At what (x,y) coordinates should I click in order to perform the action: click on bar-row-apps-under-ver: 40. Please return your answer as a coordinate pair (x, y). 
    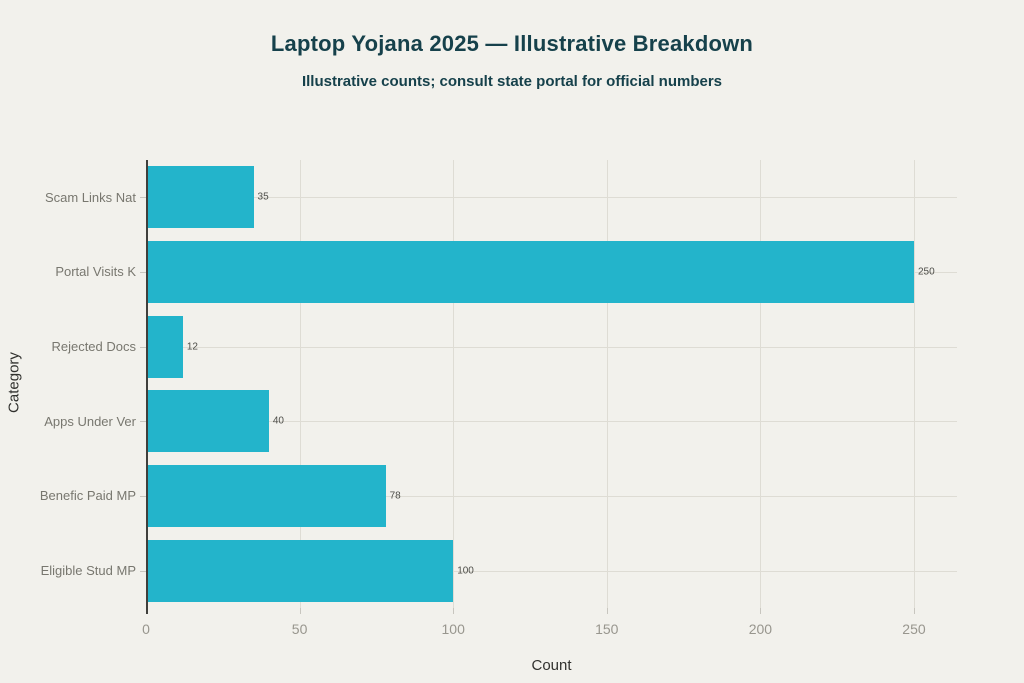
    Looking at the image, I should click on (551, 421).